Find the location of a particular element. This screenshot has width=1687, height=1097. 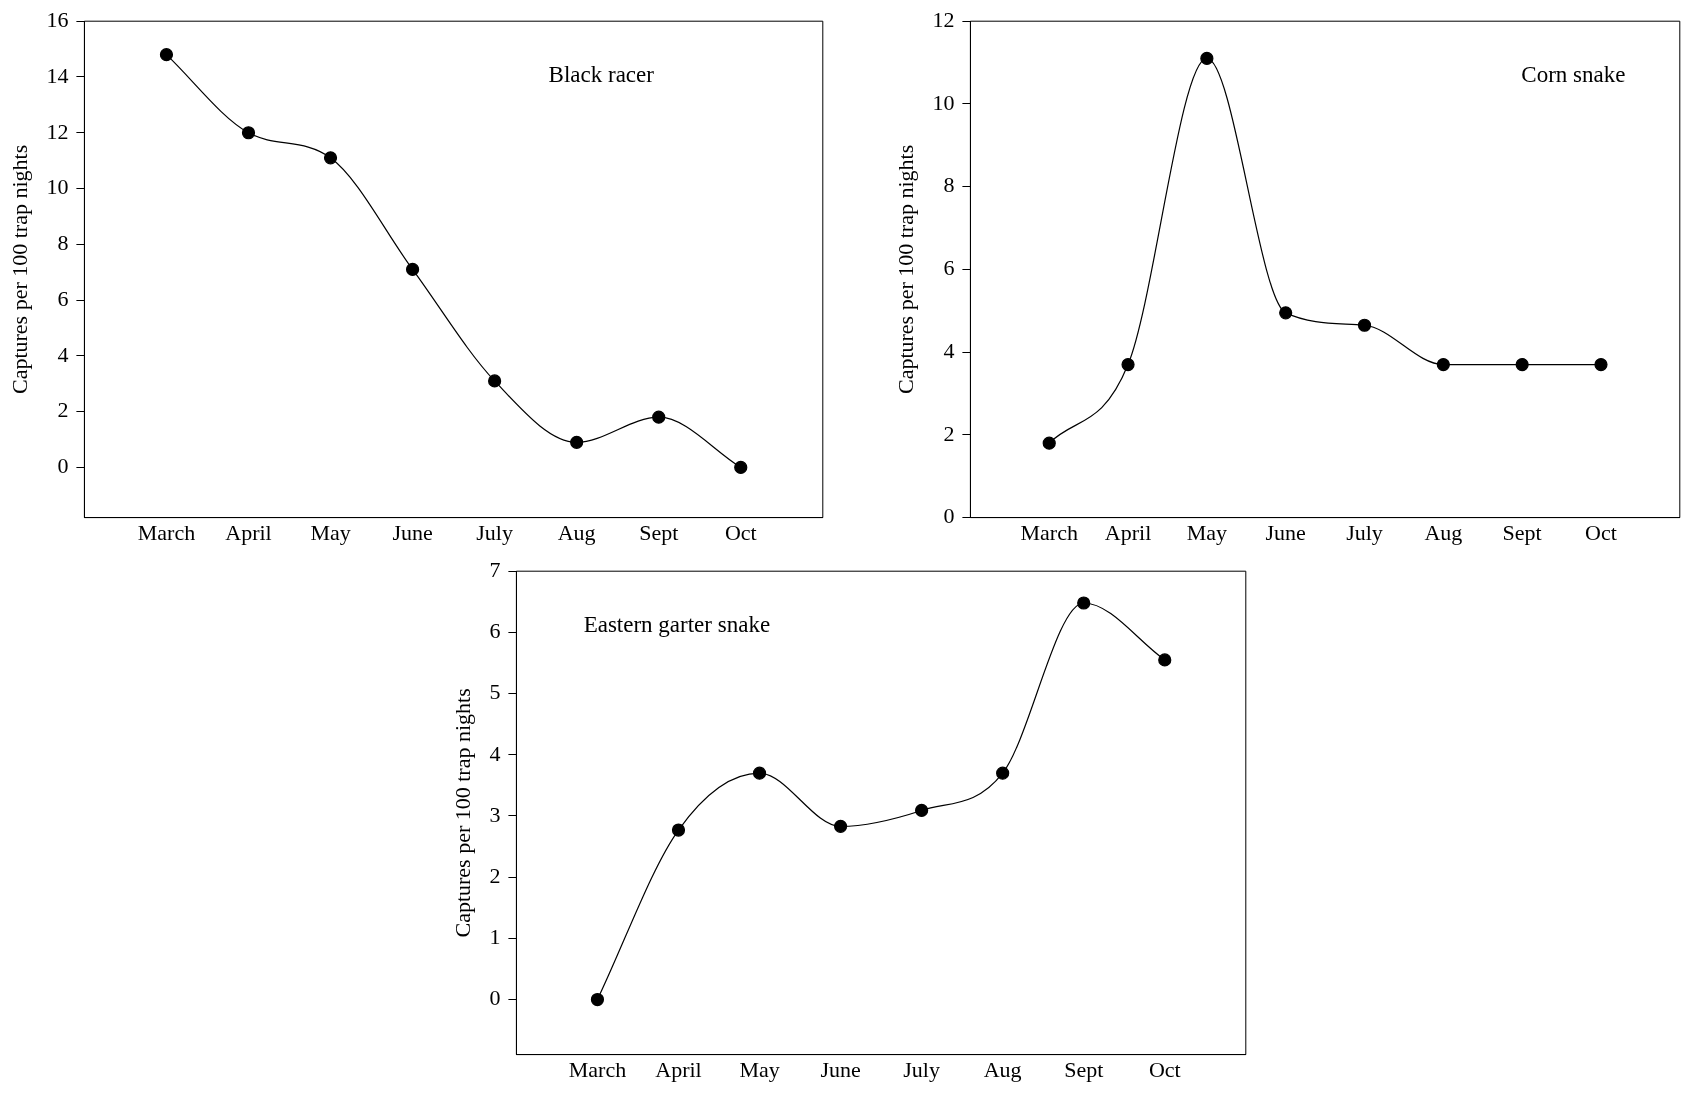

y-tick-label: 1 is located at coordinates (495, 937).